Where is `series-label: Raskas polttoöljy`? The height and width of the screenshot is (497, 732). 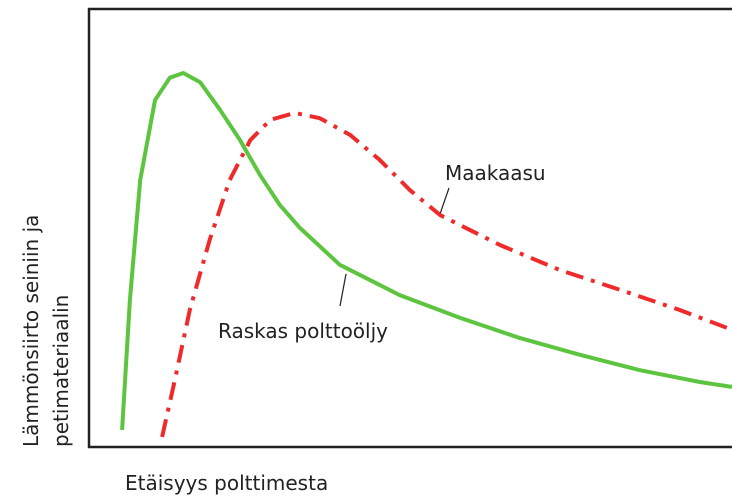 series-label: Raskas polttoöljy is located at coordinates (303, 331).